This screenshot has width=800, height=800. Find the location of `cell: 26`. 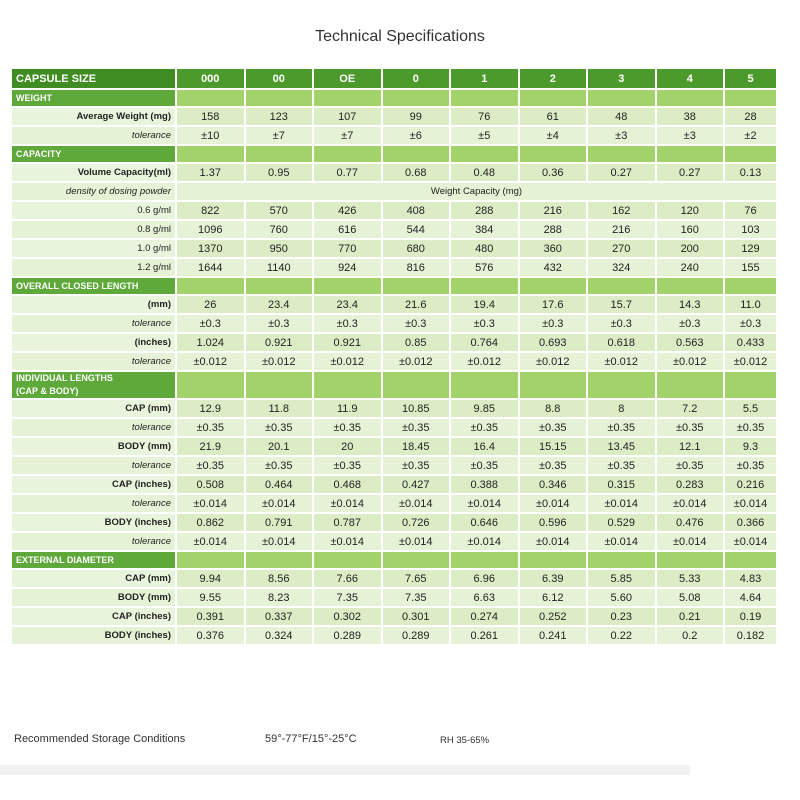

cell: 26 is located at coordinates (210, 304).